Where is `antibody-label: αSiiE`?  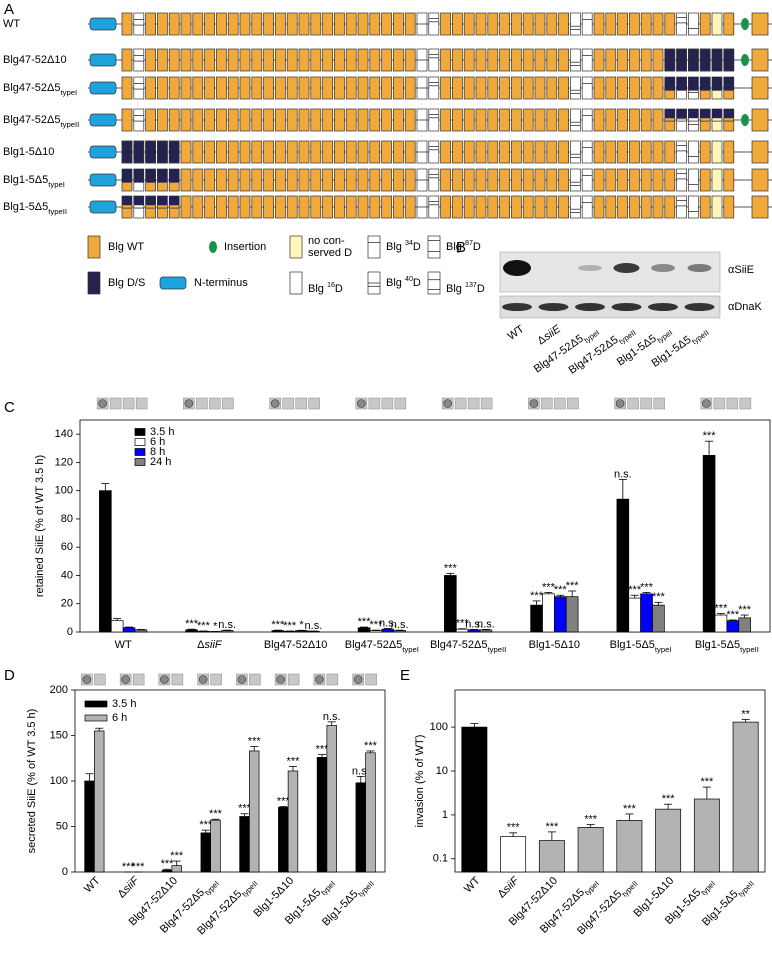
antibody-label: αSiiE is located at coordinates (741, 270).